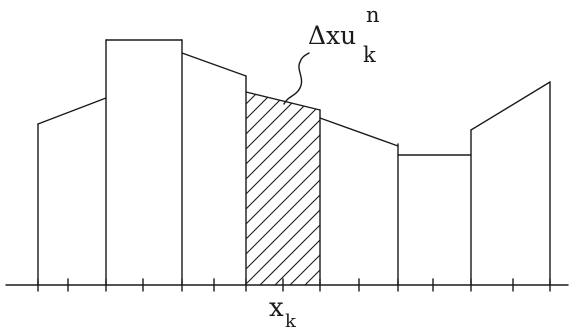 The image size is (571, 331). I want to click on cell-hatching, so click(283, 188).